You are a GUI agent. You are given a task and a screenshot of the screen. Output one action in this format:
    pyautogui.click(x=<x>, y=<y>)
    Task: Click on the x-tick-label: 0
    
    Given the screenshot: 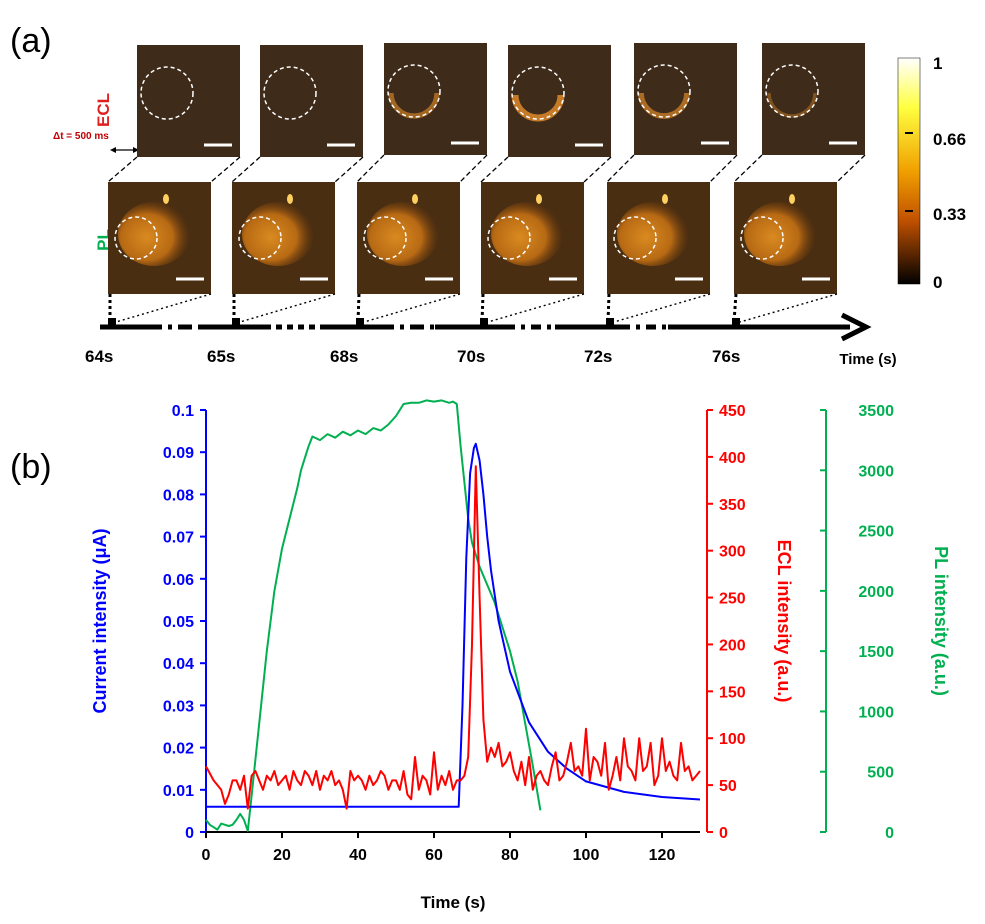 What is the action you would take?
    pyautogui.click(x=206, y=855)
    